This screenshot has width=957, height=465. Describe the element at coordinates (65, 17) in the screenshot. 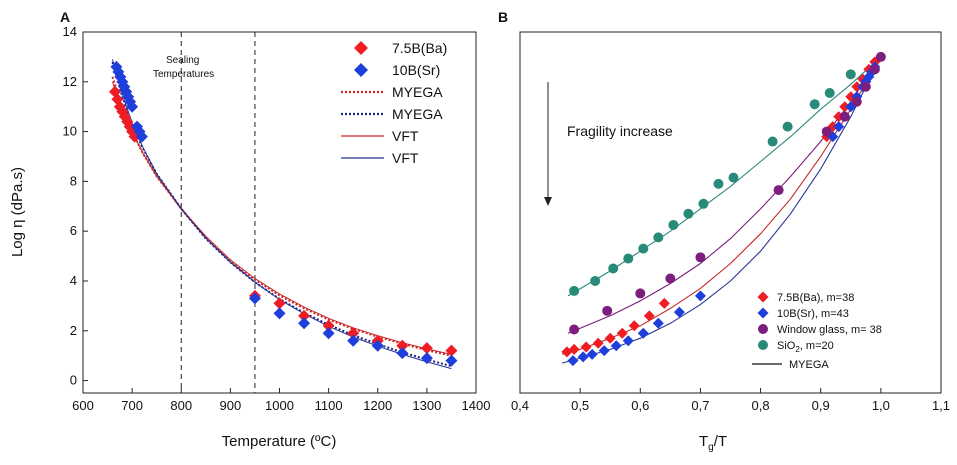

I see `panel-a-letter: A` at that location.